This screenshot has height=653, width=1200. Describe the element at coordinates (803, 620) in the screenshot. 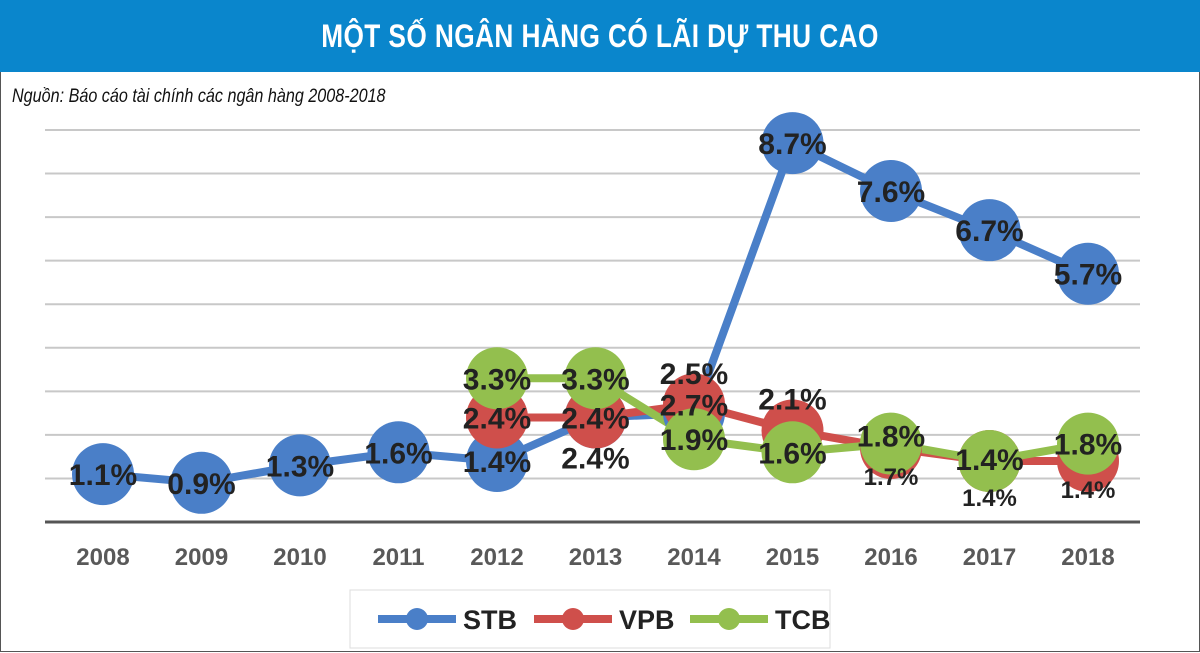

I see `legend-label-tcb: TCB` at that location.